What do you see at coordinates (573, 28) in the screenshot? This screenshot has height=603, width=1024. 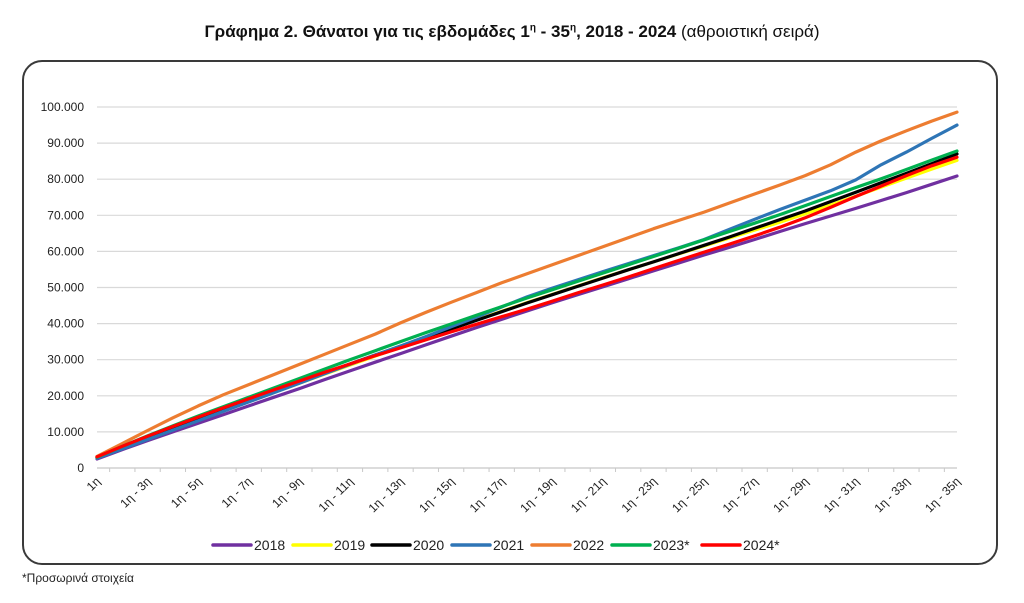 I see `title-sup-2: η` at bounding box center [573, 28].